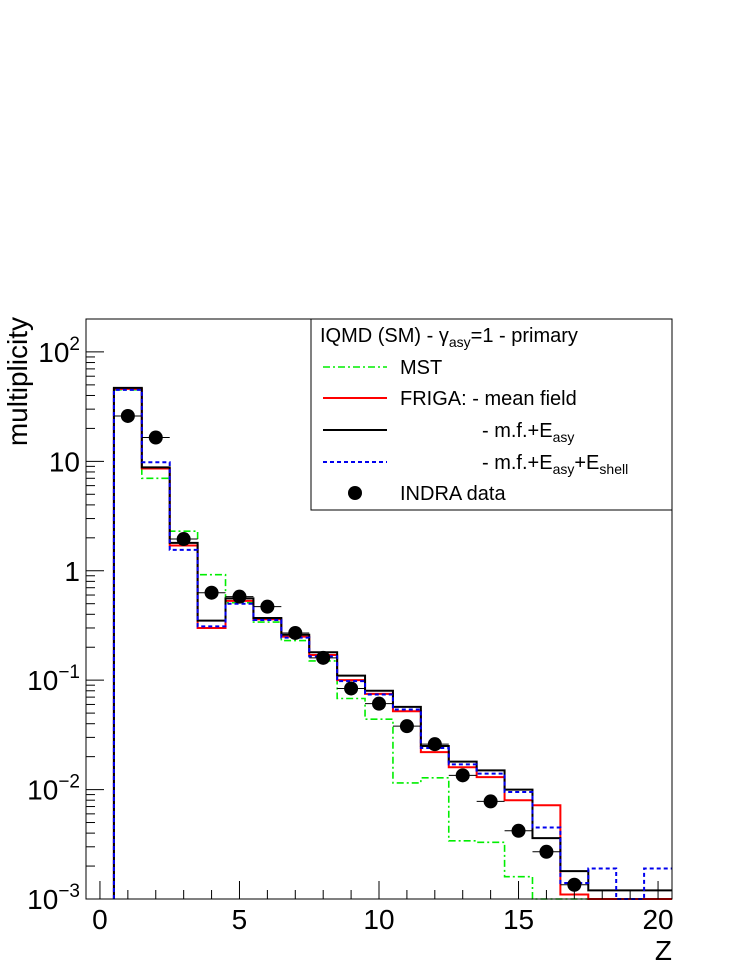  I want to click on y-tick-label: 10⁻³, so click(53, 898).